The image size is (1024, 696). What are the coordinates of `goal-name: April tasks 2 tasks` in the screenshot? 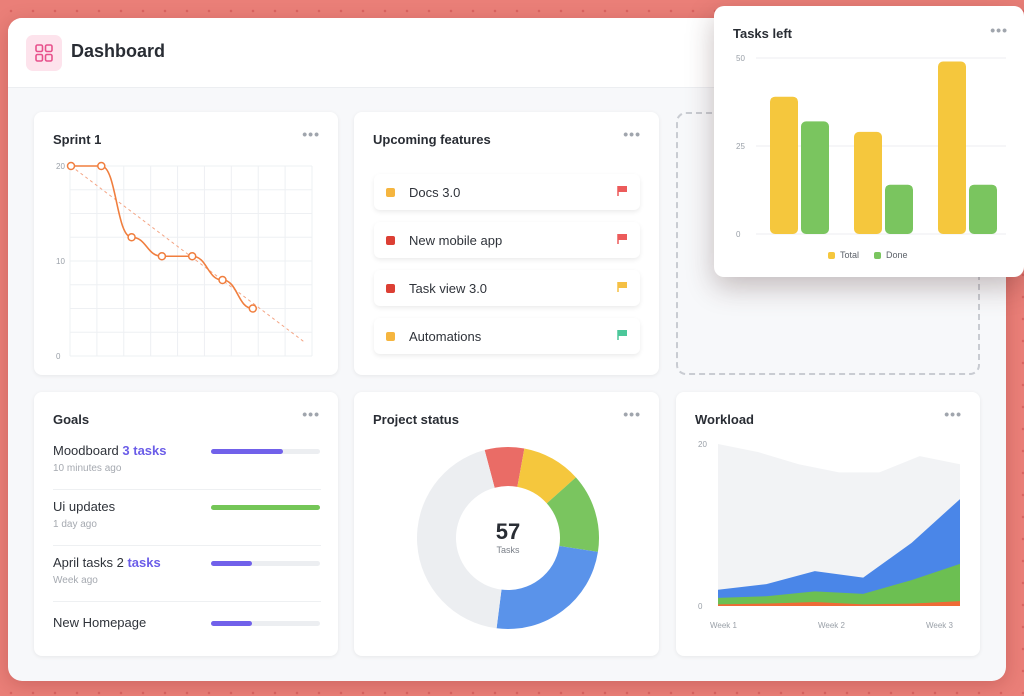 It's located at (107, 562).